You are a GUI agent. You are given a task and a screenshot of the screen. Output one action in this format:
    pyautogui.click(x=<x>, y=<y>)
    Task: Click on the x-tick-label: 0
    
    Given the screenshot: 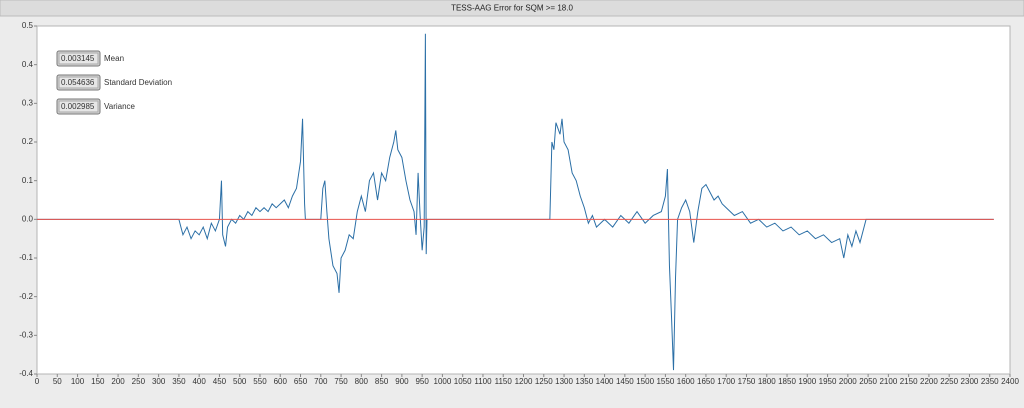 What is the action you would take?
    pyautogui.click(x=37, y=381)
    